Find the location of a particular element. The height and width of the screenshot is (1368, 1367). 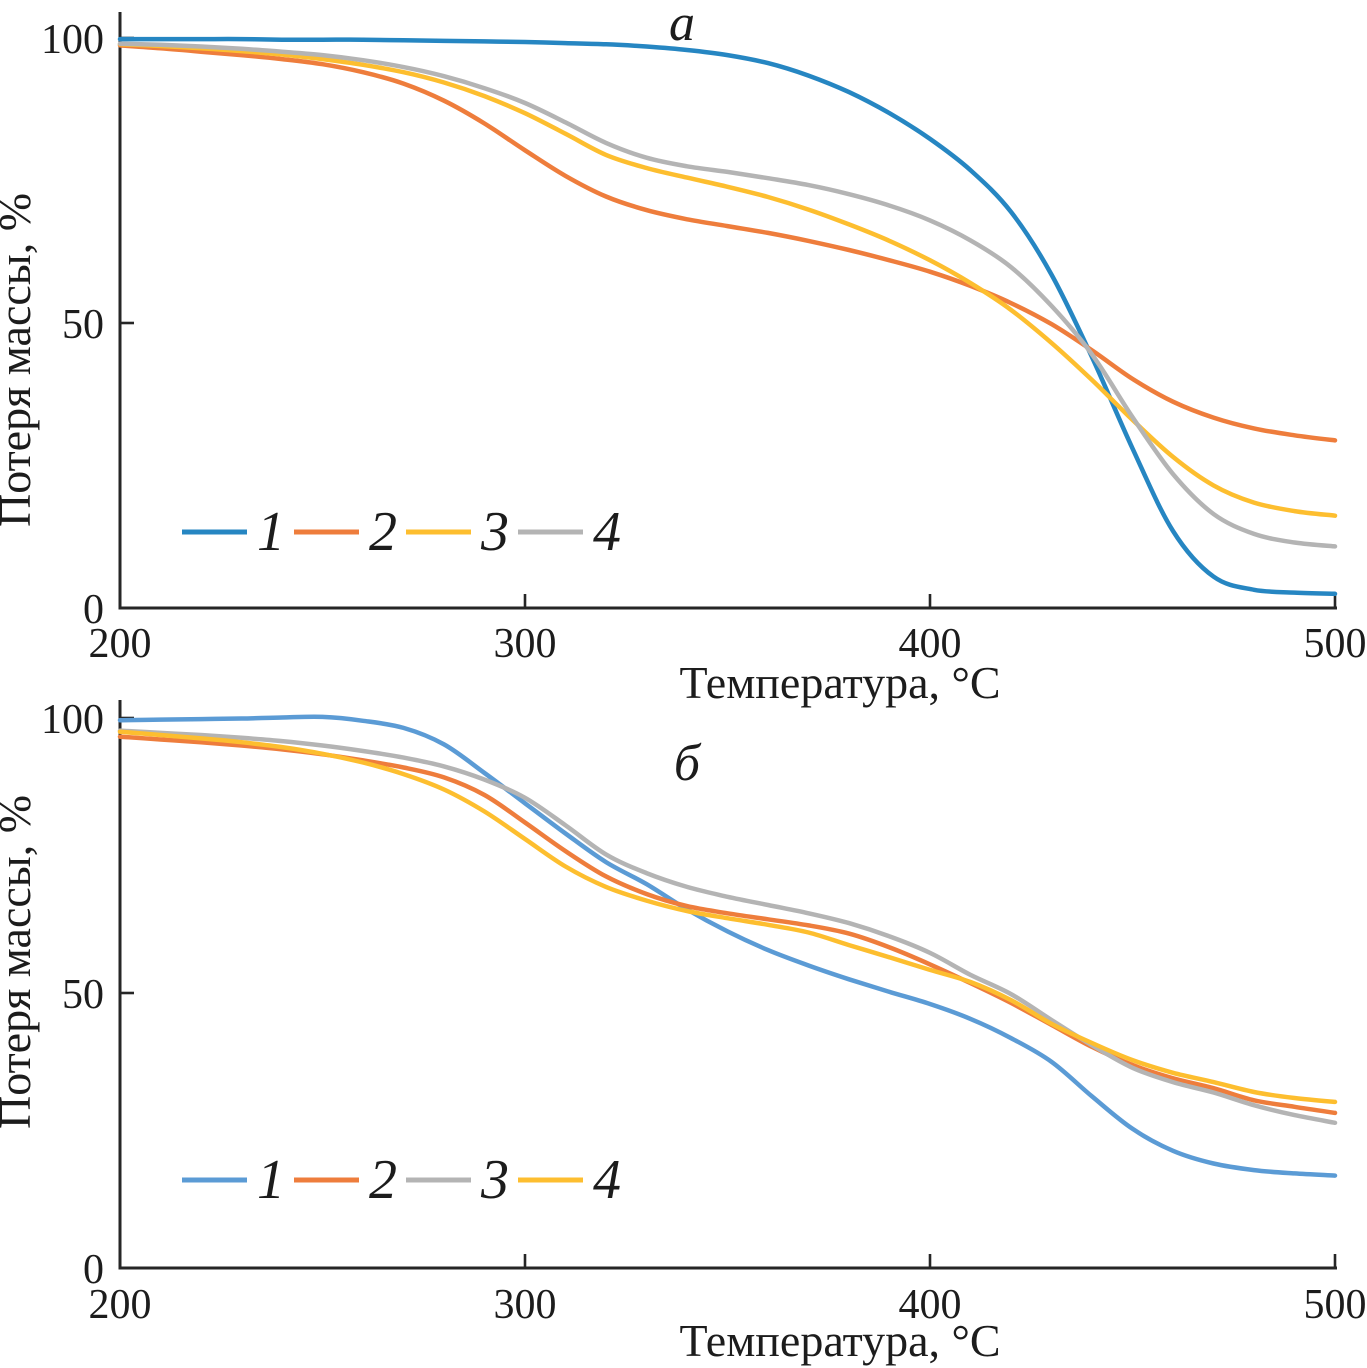

panel-title: а is located at coordinates (682, 26).